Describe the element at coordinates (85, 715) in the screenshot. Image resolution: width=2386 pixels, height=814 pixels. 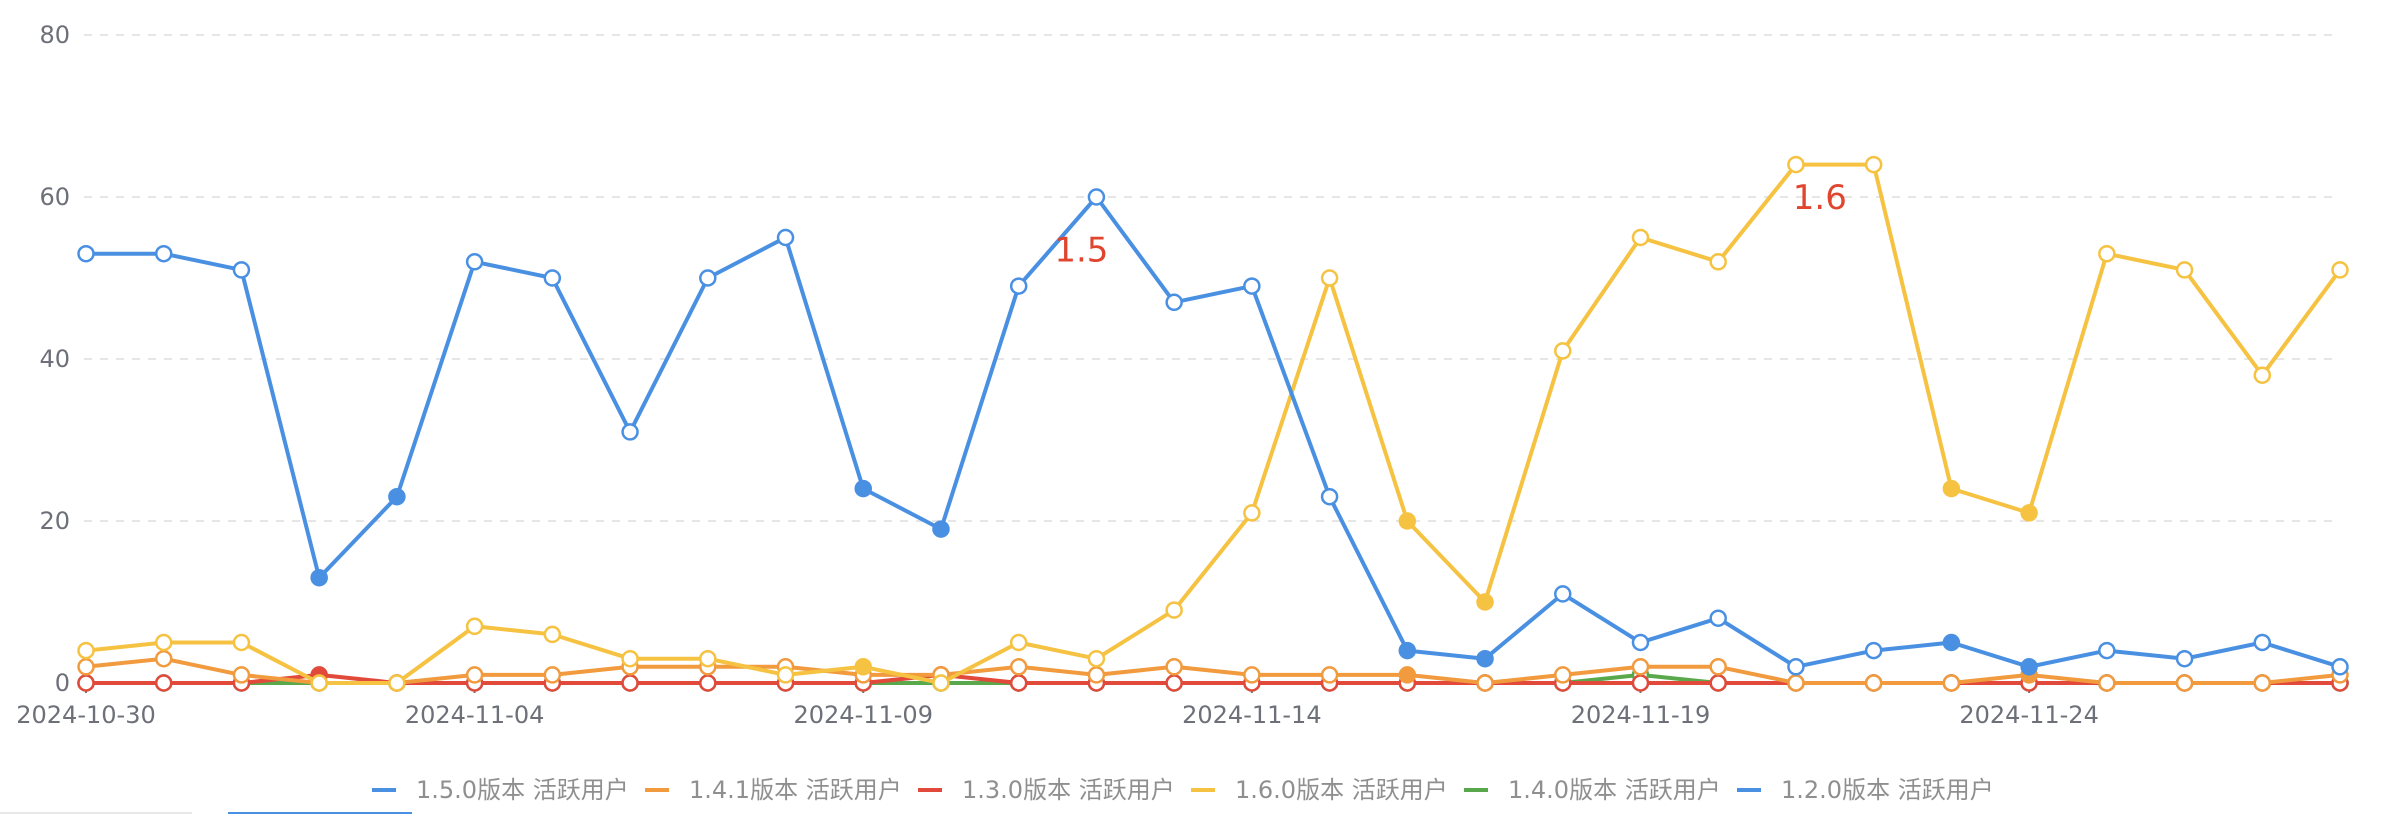
I see `x-tick-label: 2024-10-30` at that location.